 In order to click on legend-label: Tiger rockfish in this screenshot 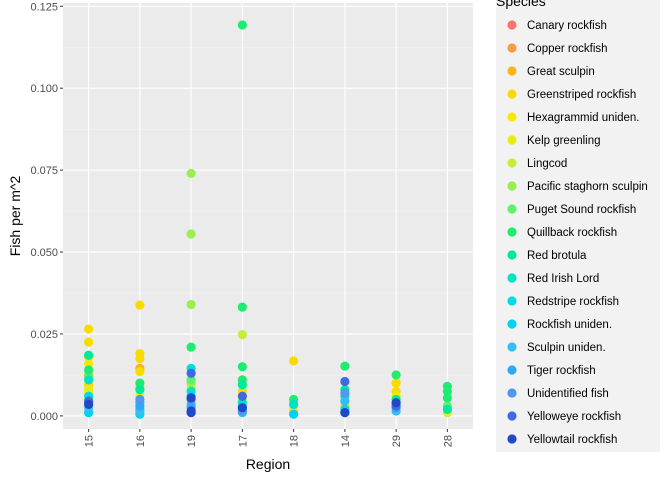, I will do `click(561, 371)`.